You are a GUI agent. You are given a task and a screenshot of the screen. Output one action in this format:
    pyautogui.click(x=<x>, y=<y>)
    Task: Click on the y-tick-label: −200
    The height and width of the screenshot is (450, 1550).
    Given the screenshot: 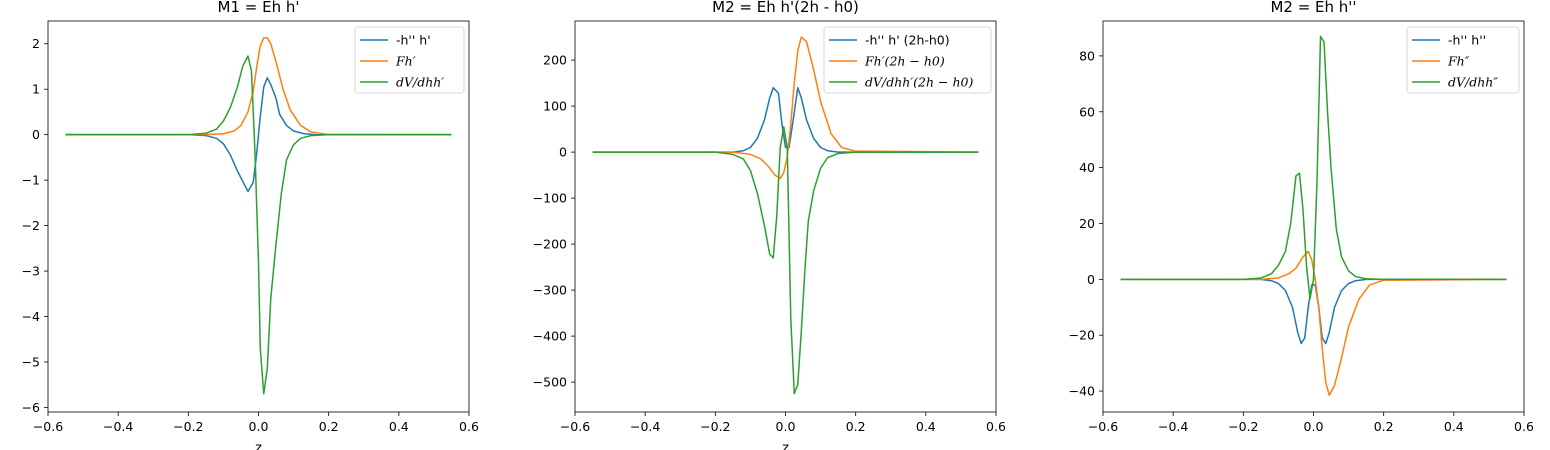 What is the action you would take?
    pyautogui.click(x=550, y=244)
    